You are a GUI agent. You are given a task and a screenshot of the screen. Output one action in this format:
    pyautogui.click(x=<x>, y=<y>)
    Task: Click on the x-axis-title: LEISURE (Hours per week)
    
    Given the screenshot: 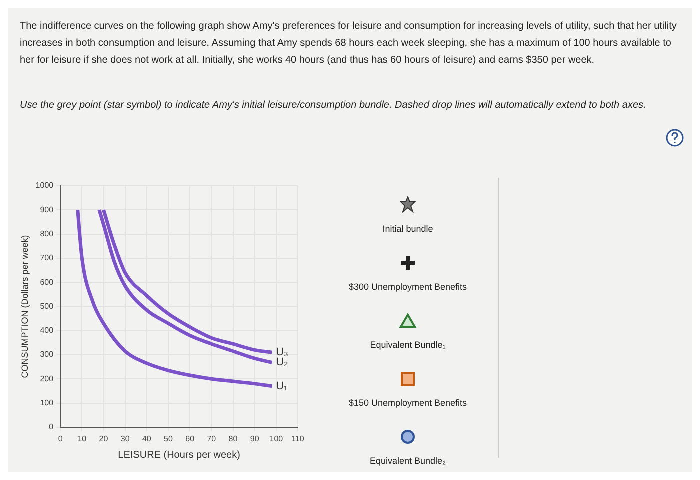 What is the action you would take?
    pyautogui.click(x=179, y=455)
    